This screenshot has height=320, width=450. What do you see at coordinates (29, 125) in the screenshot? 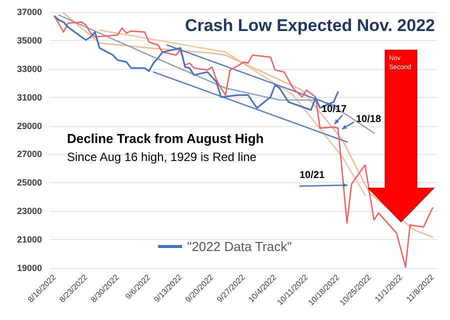
I see `y-tick-label: 29000` at bounding box center [29, 125].